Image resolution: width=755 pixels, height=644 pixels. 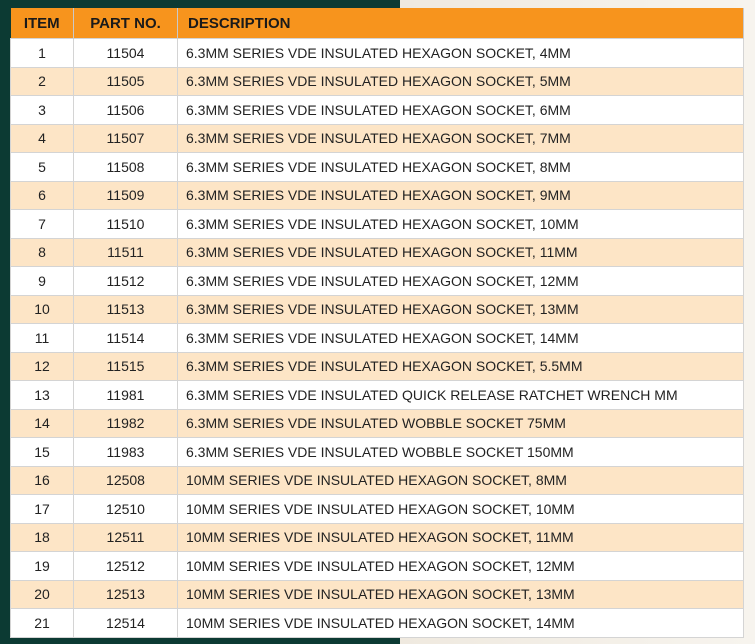 What do you see at coordinates (125, 110) in the screenshot?
I see `part-cell: 11506` at bounding box center [125, 110].